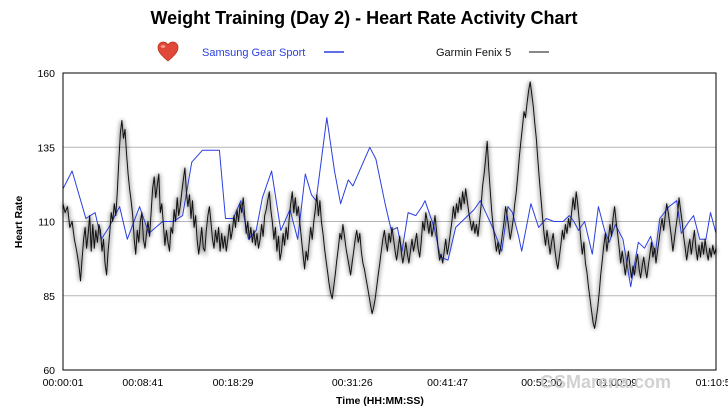  Describe the element at coordinates (49, 297) in the screenshot. I see `y-tick-label: 85` at that location.